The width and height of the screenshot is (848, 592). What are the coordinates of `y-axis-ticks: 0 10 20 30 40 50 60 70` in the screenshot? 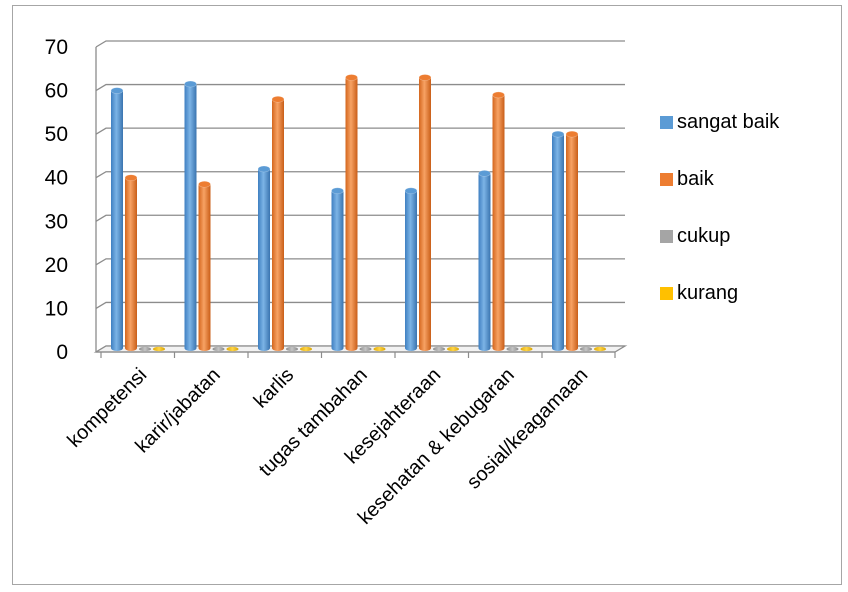 It's located at (56, 200).